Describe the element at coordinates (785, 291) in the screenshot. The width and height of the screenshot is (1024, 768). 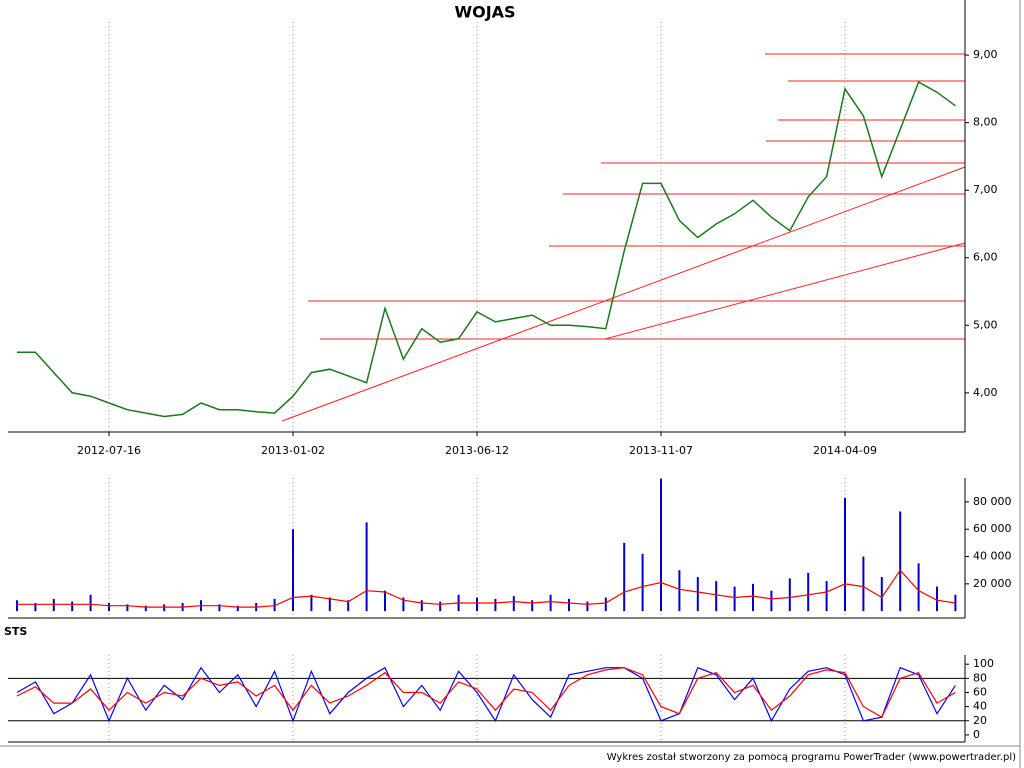
I see `trend-line` at that location.